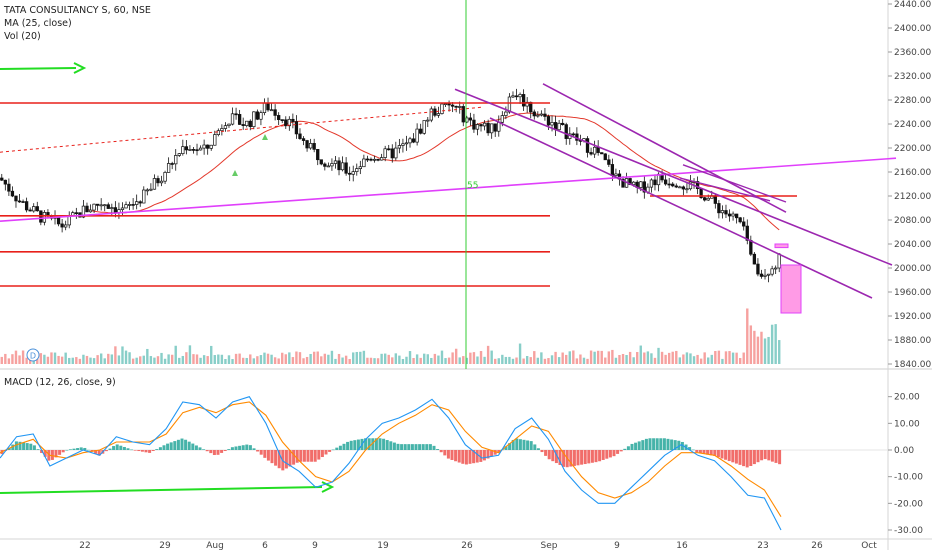 The height and width of the screenshot is (550, 932). I want to click on volume-bars, so click(390, 336).